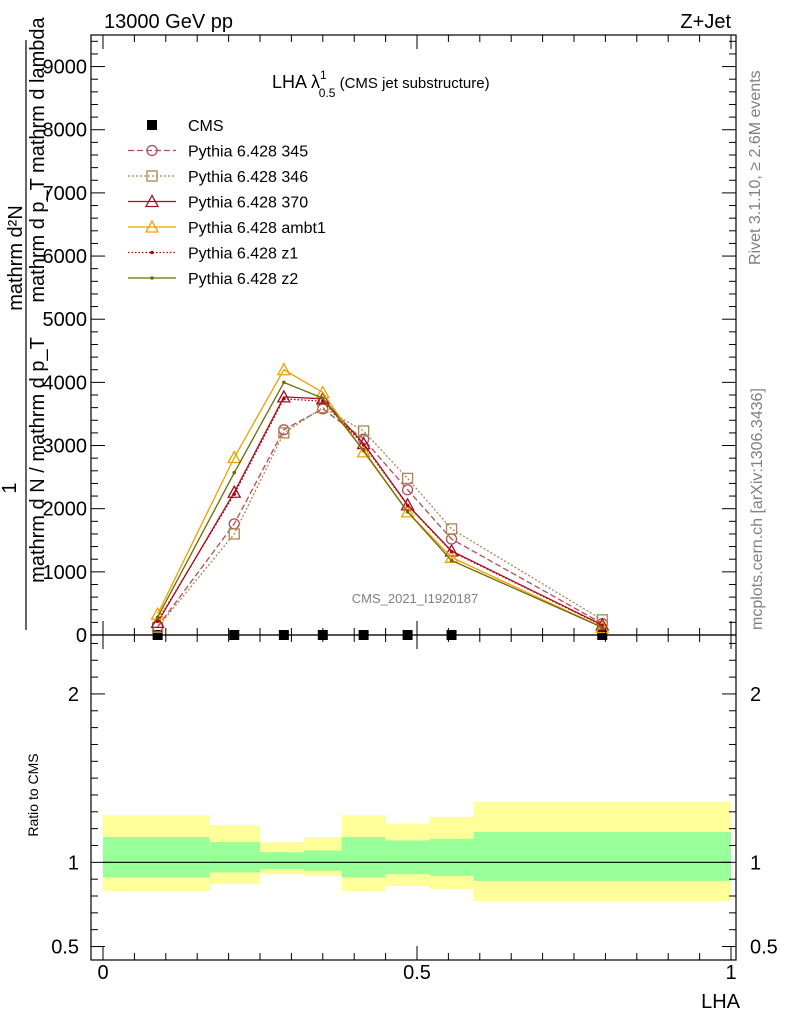 The width and height of the screenshot is (786, 1024). What do you see at coordinates (65, 257) in the screenshot?
I see `y-tick-label: 6000` at bounding box center [65, 257].